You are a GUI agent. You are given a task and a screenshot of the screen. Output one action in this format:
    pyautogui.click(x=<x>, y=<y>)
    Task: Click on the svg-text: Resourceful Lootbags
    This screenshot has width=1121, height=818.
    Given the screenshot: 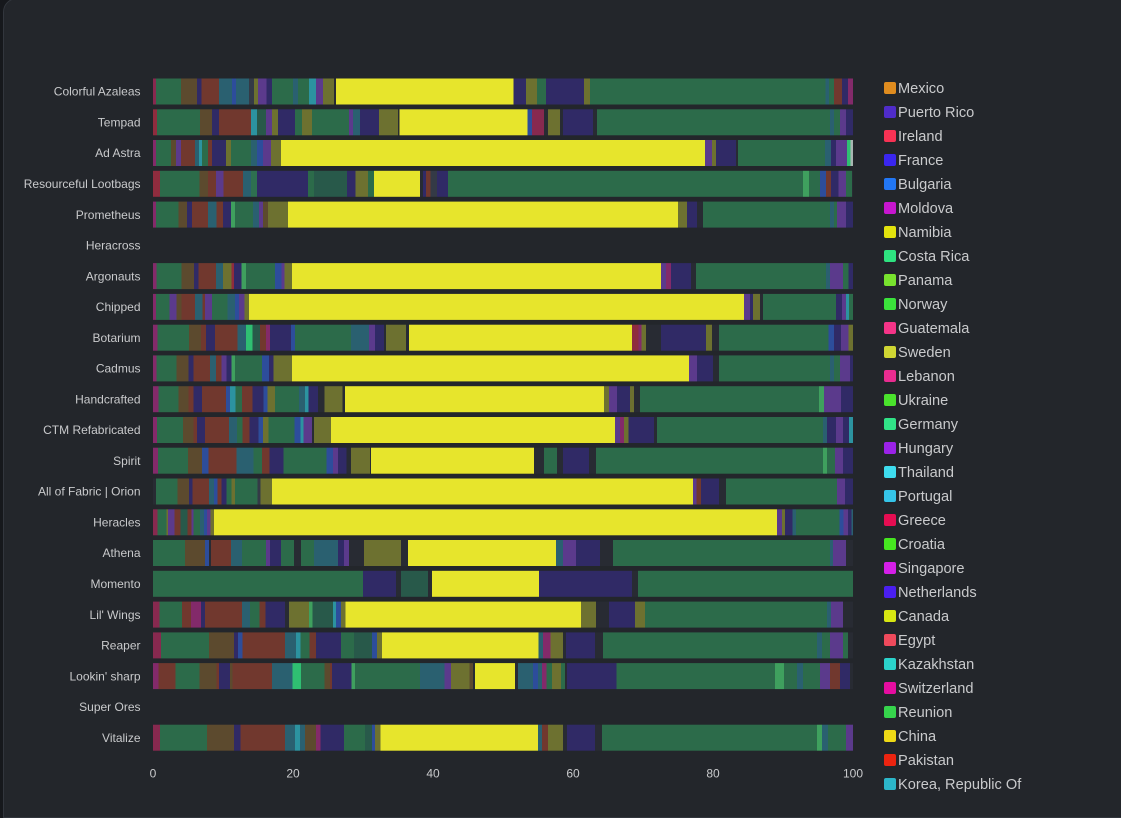 What is the action you would take?
    pyautogui.click(x=82, y=184)
    